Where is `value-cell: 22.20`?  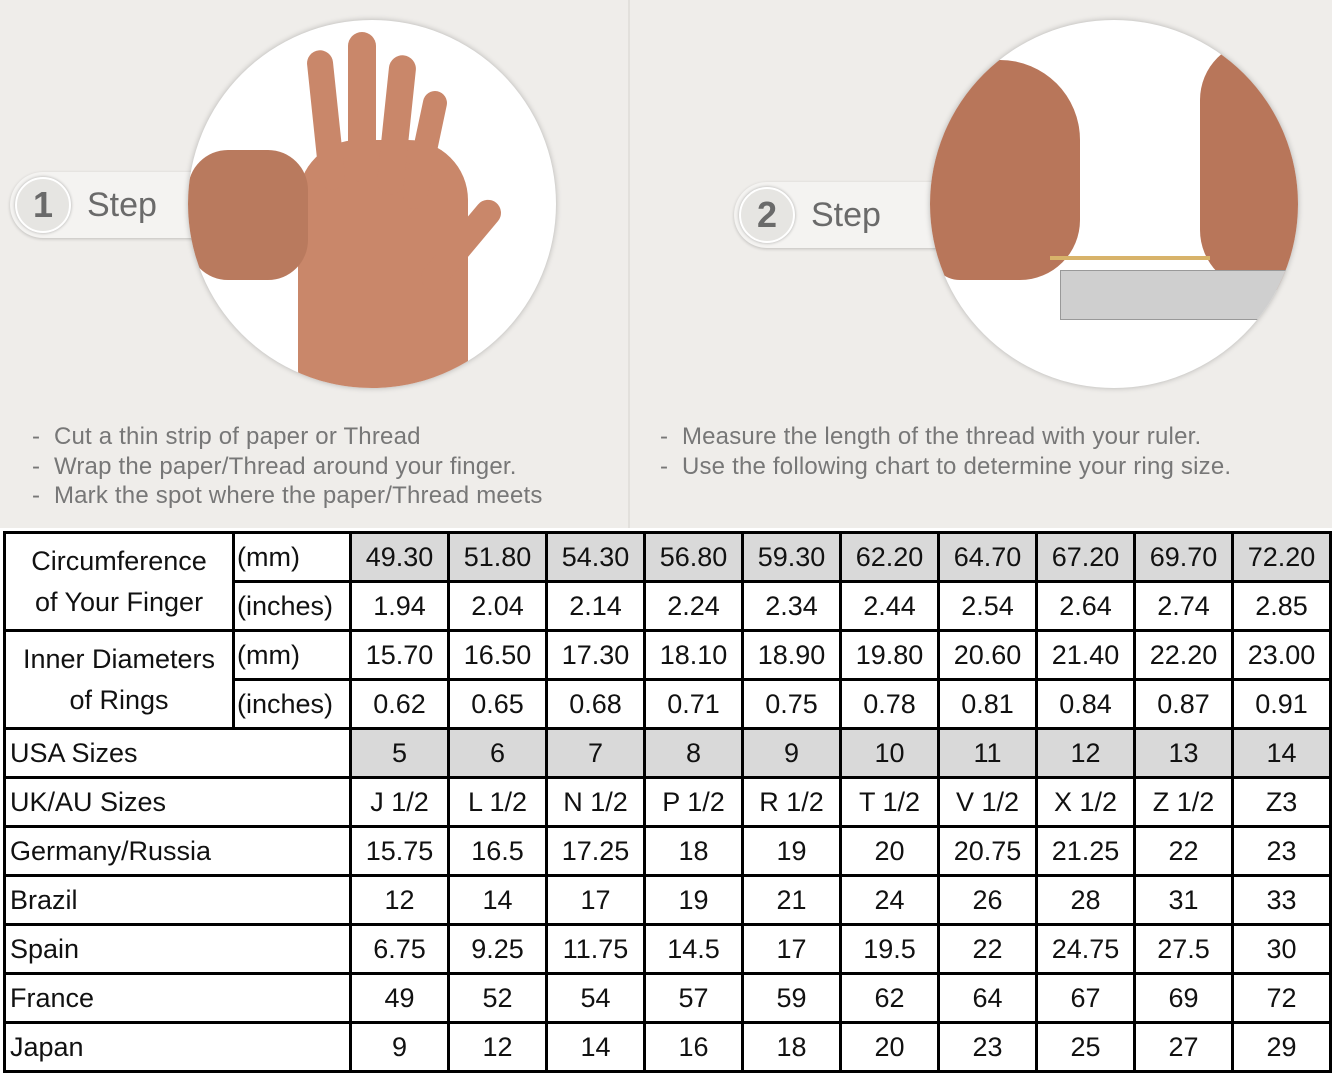 value-cell: 22.20 is located at coordinates (1183, 655).